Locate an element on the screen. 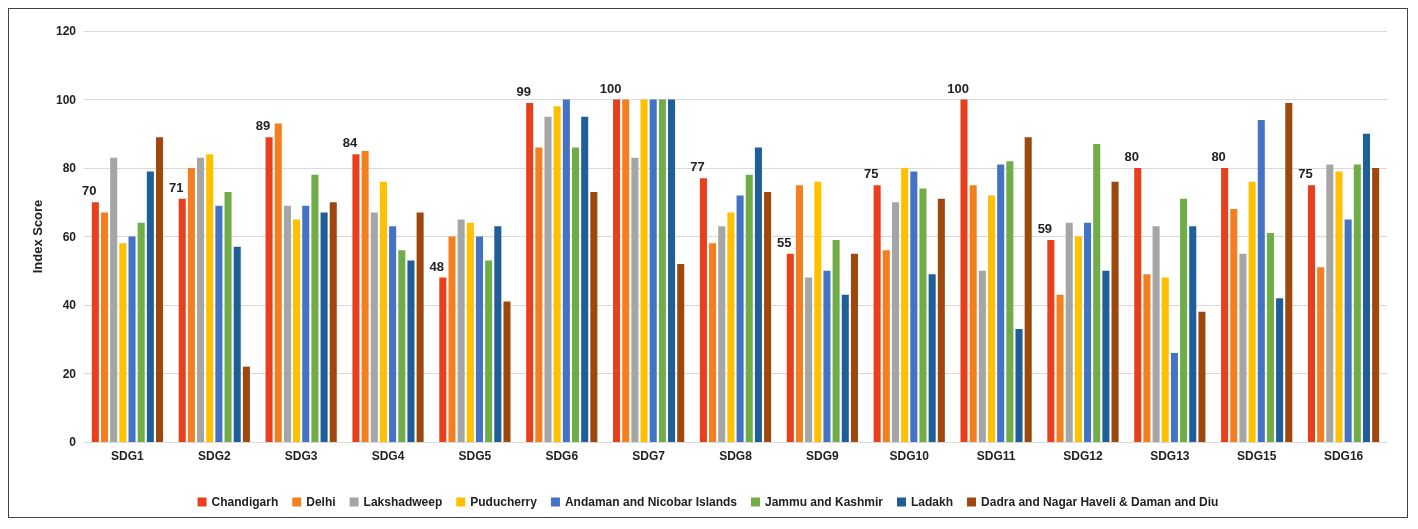 This screenshot has height=529, width=1418. data-label: 59 is located at coordinates (1045, 228).